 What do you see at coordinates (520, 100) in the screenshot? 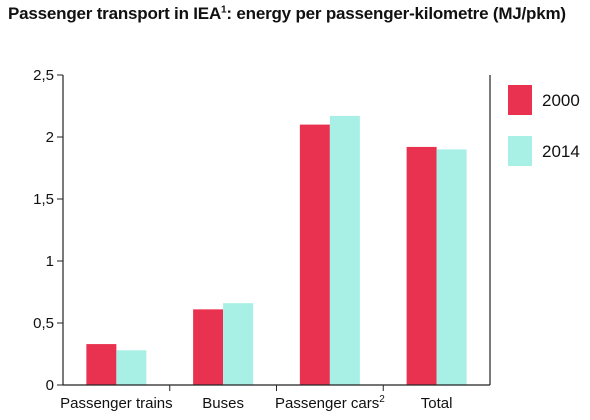
I see `legend-swatch-2000` at bounding box center [520, 100].